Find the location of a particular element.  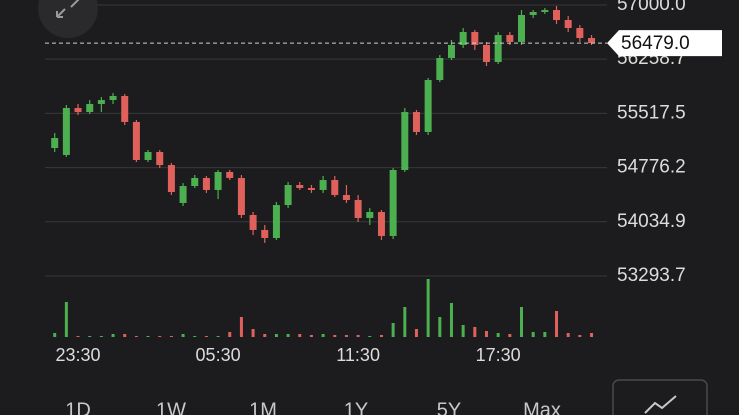

chart-type-button is located at coordinates (660, 397).